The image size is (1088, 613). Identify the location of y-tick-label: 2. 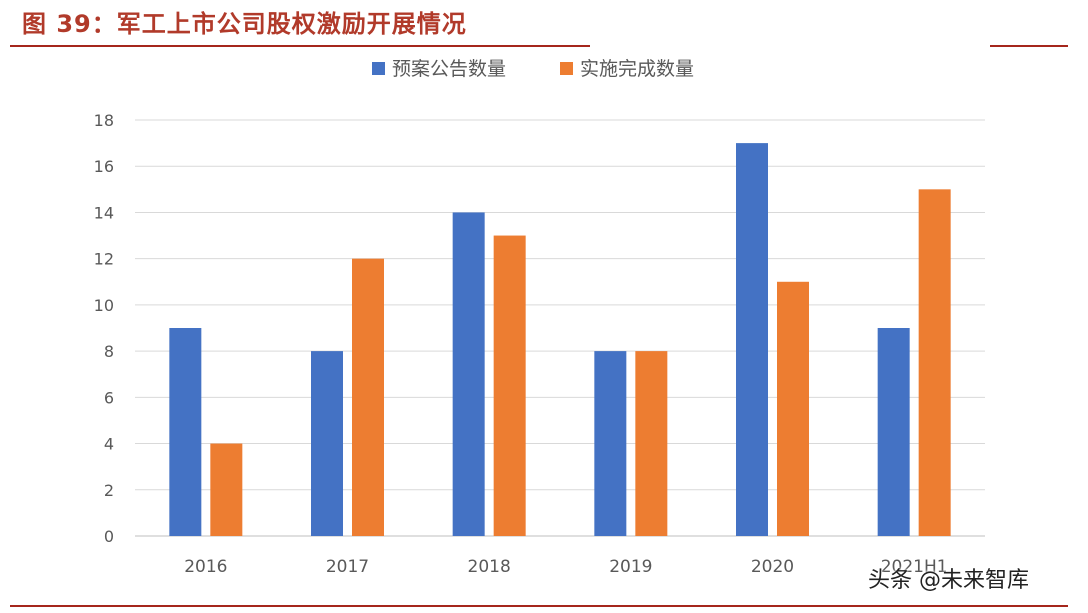
(109, 490).